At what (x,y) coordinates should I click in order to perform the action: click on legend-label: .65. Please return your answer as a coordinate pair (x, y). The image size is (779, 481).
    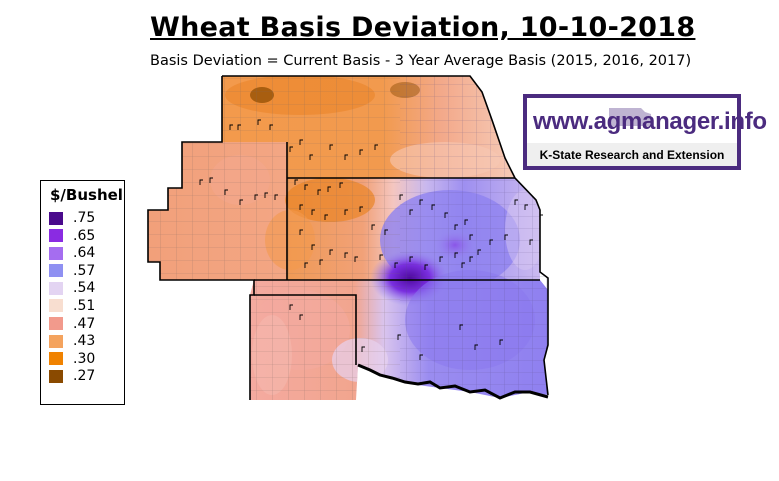
    Looking at the image, I should click on (84, 235).